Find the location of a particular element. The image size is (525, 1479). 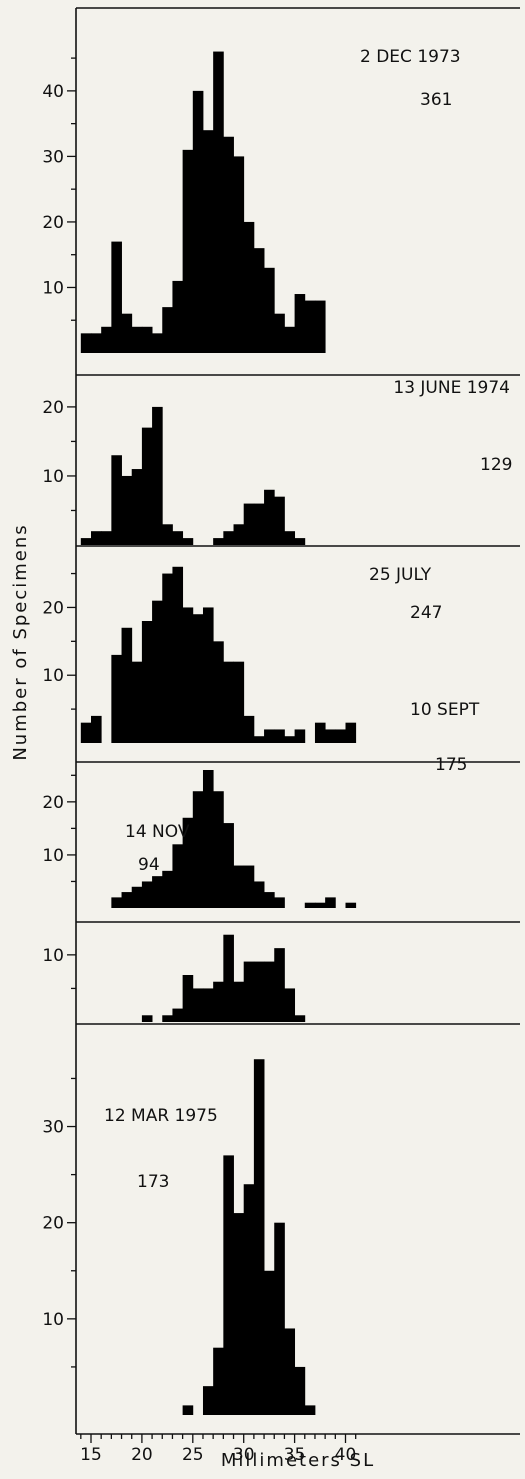

sample-date-label: 10 SEPT is located at coordinates (445, 710).